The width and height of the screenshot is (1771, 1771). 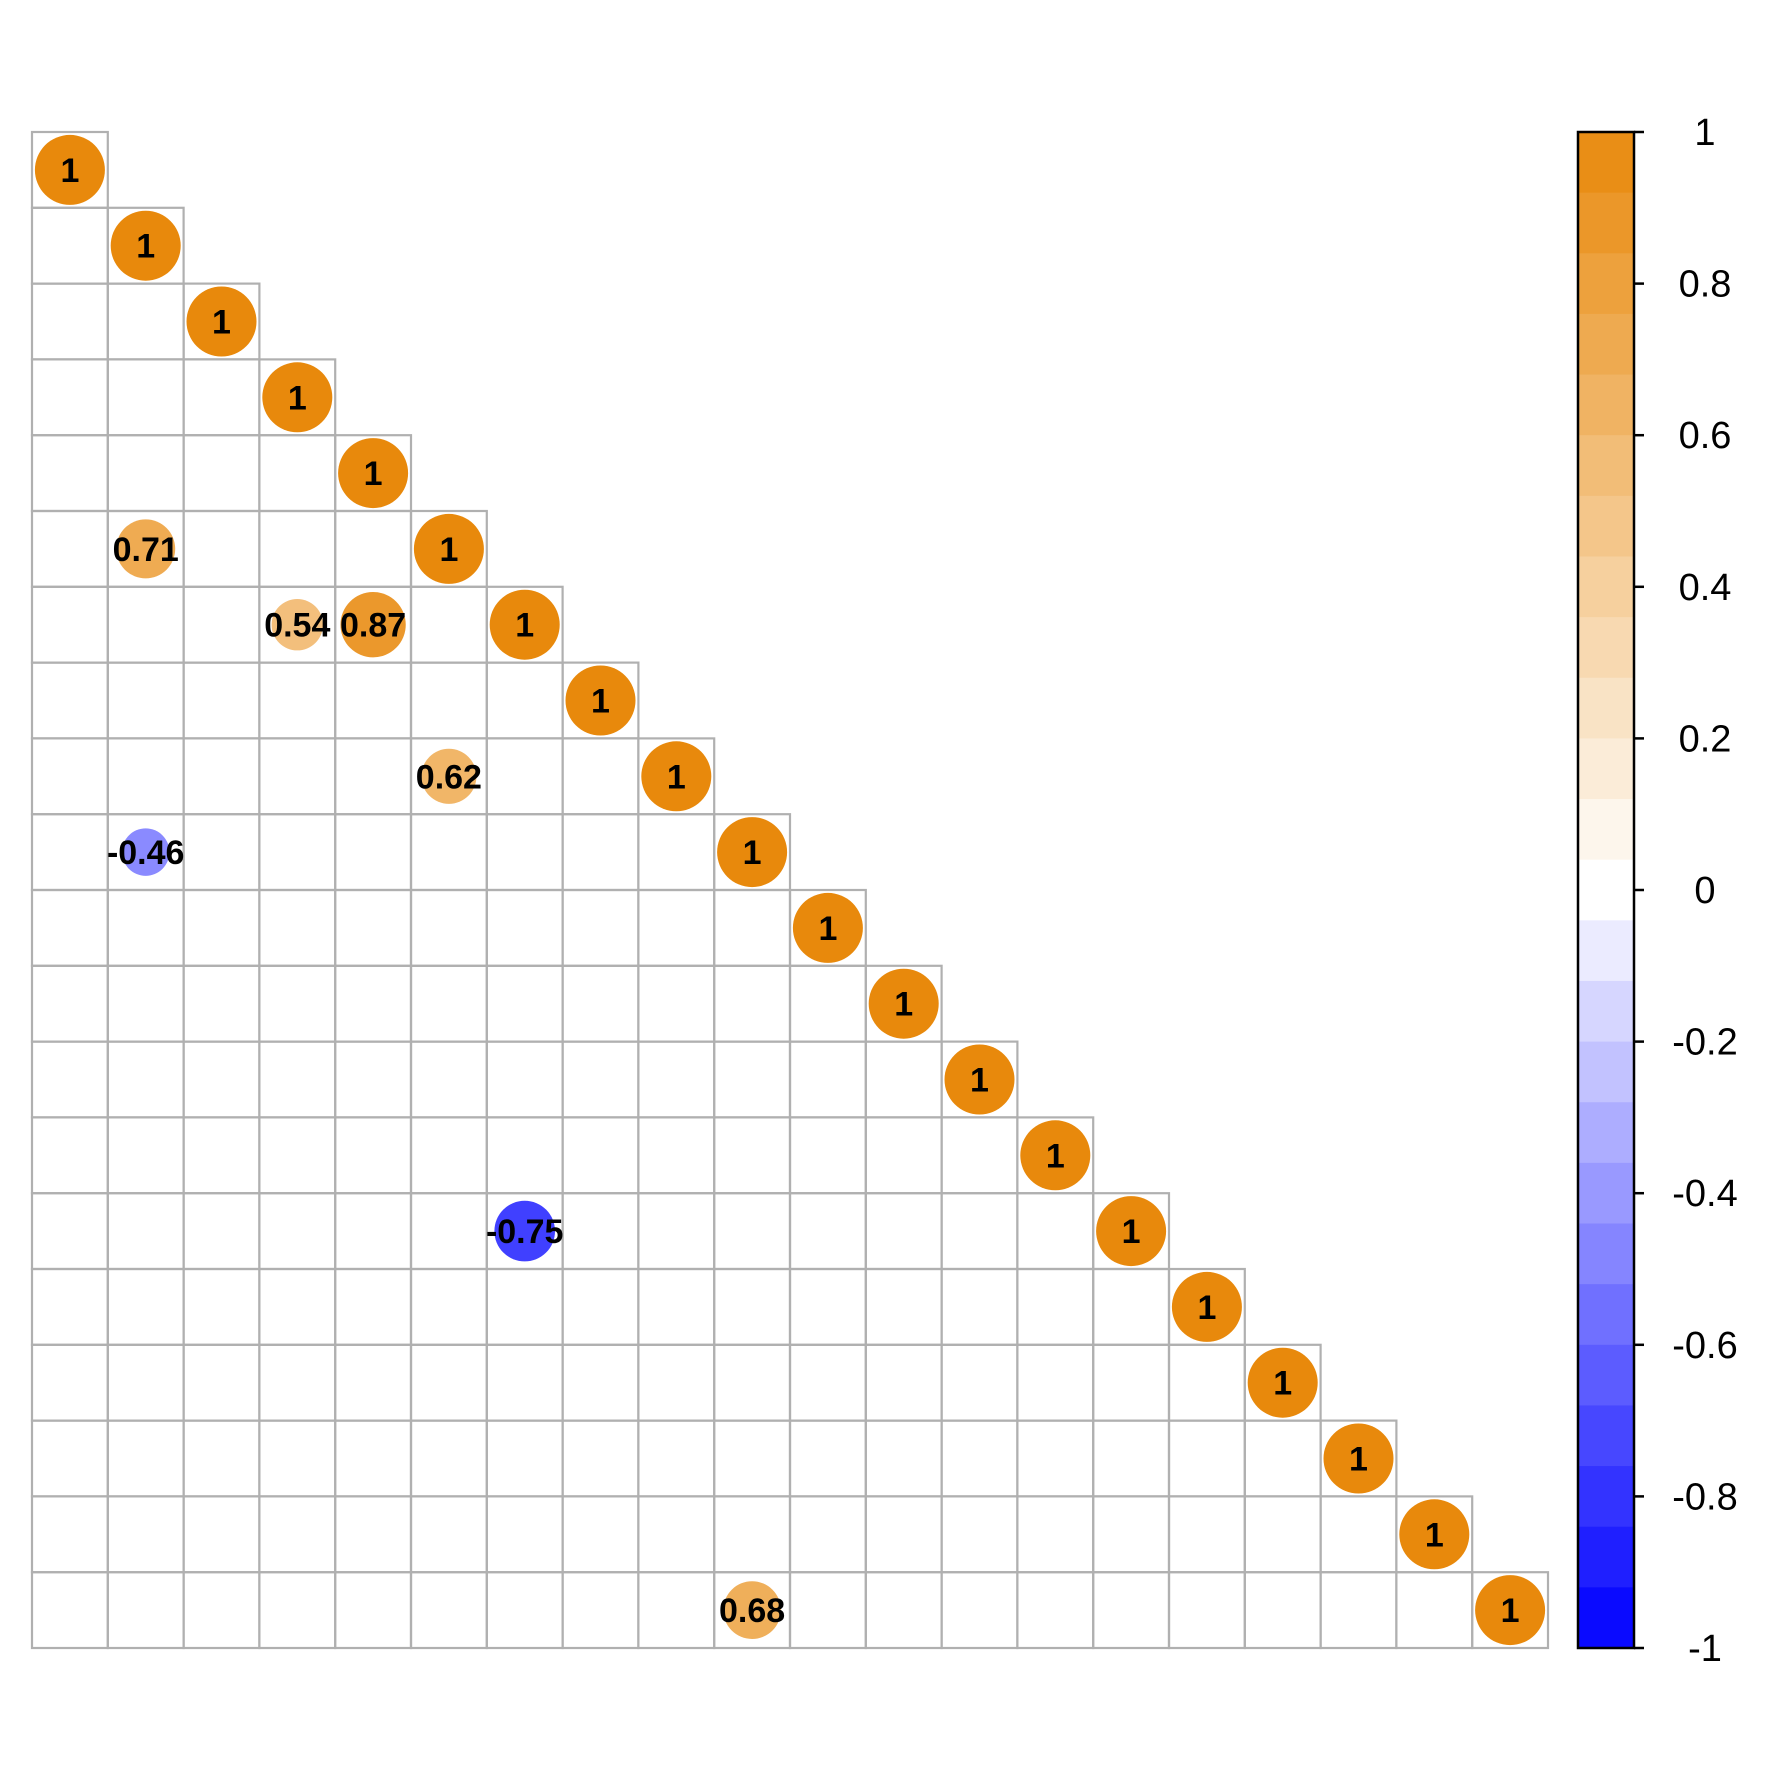 I want to click on colorbar-tick-label: -0.2, so click(x=1704, y=1043).